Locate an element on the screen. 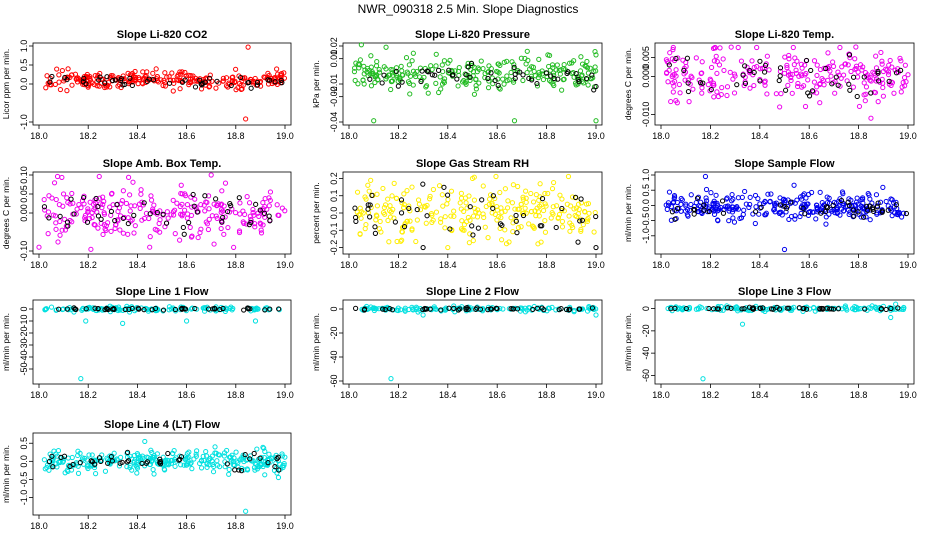 Image resolution: width=936 pixels, height=540 pixels. y-tick-label: 0 is located at coordinates (24, 308).